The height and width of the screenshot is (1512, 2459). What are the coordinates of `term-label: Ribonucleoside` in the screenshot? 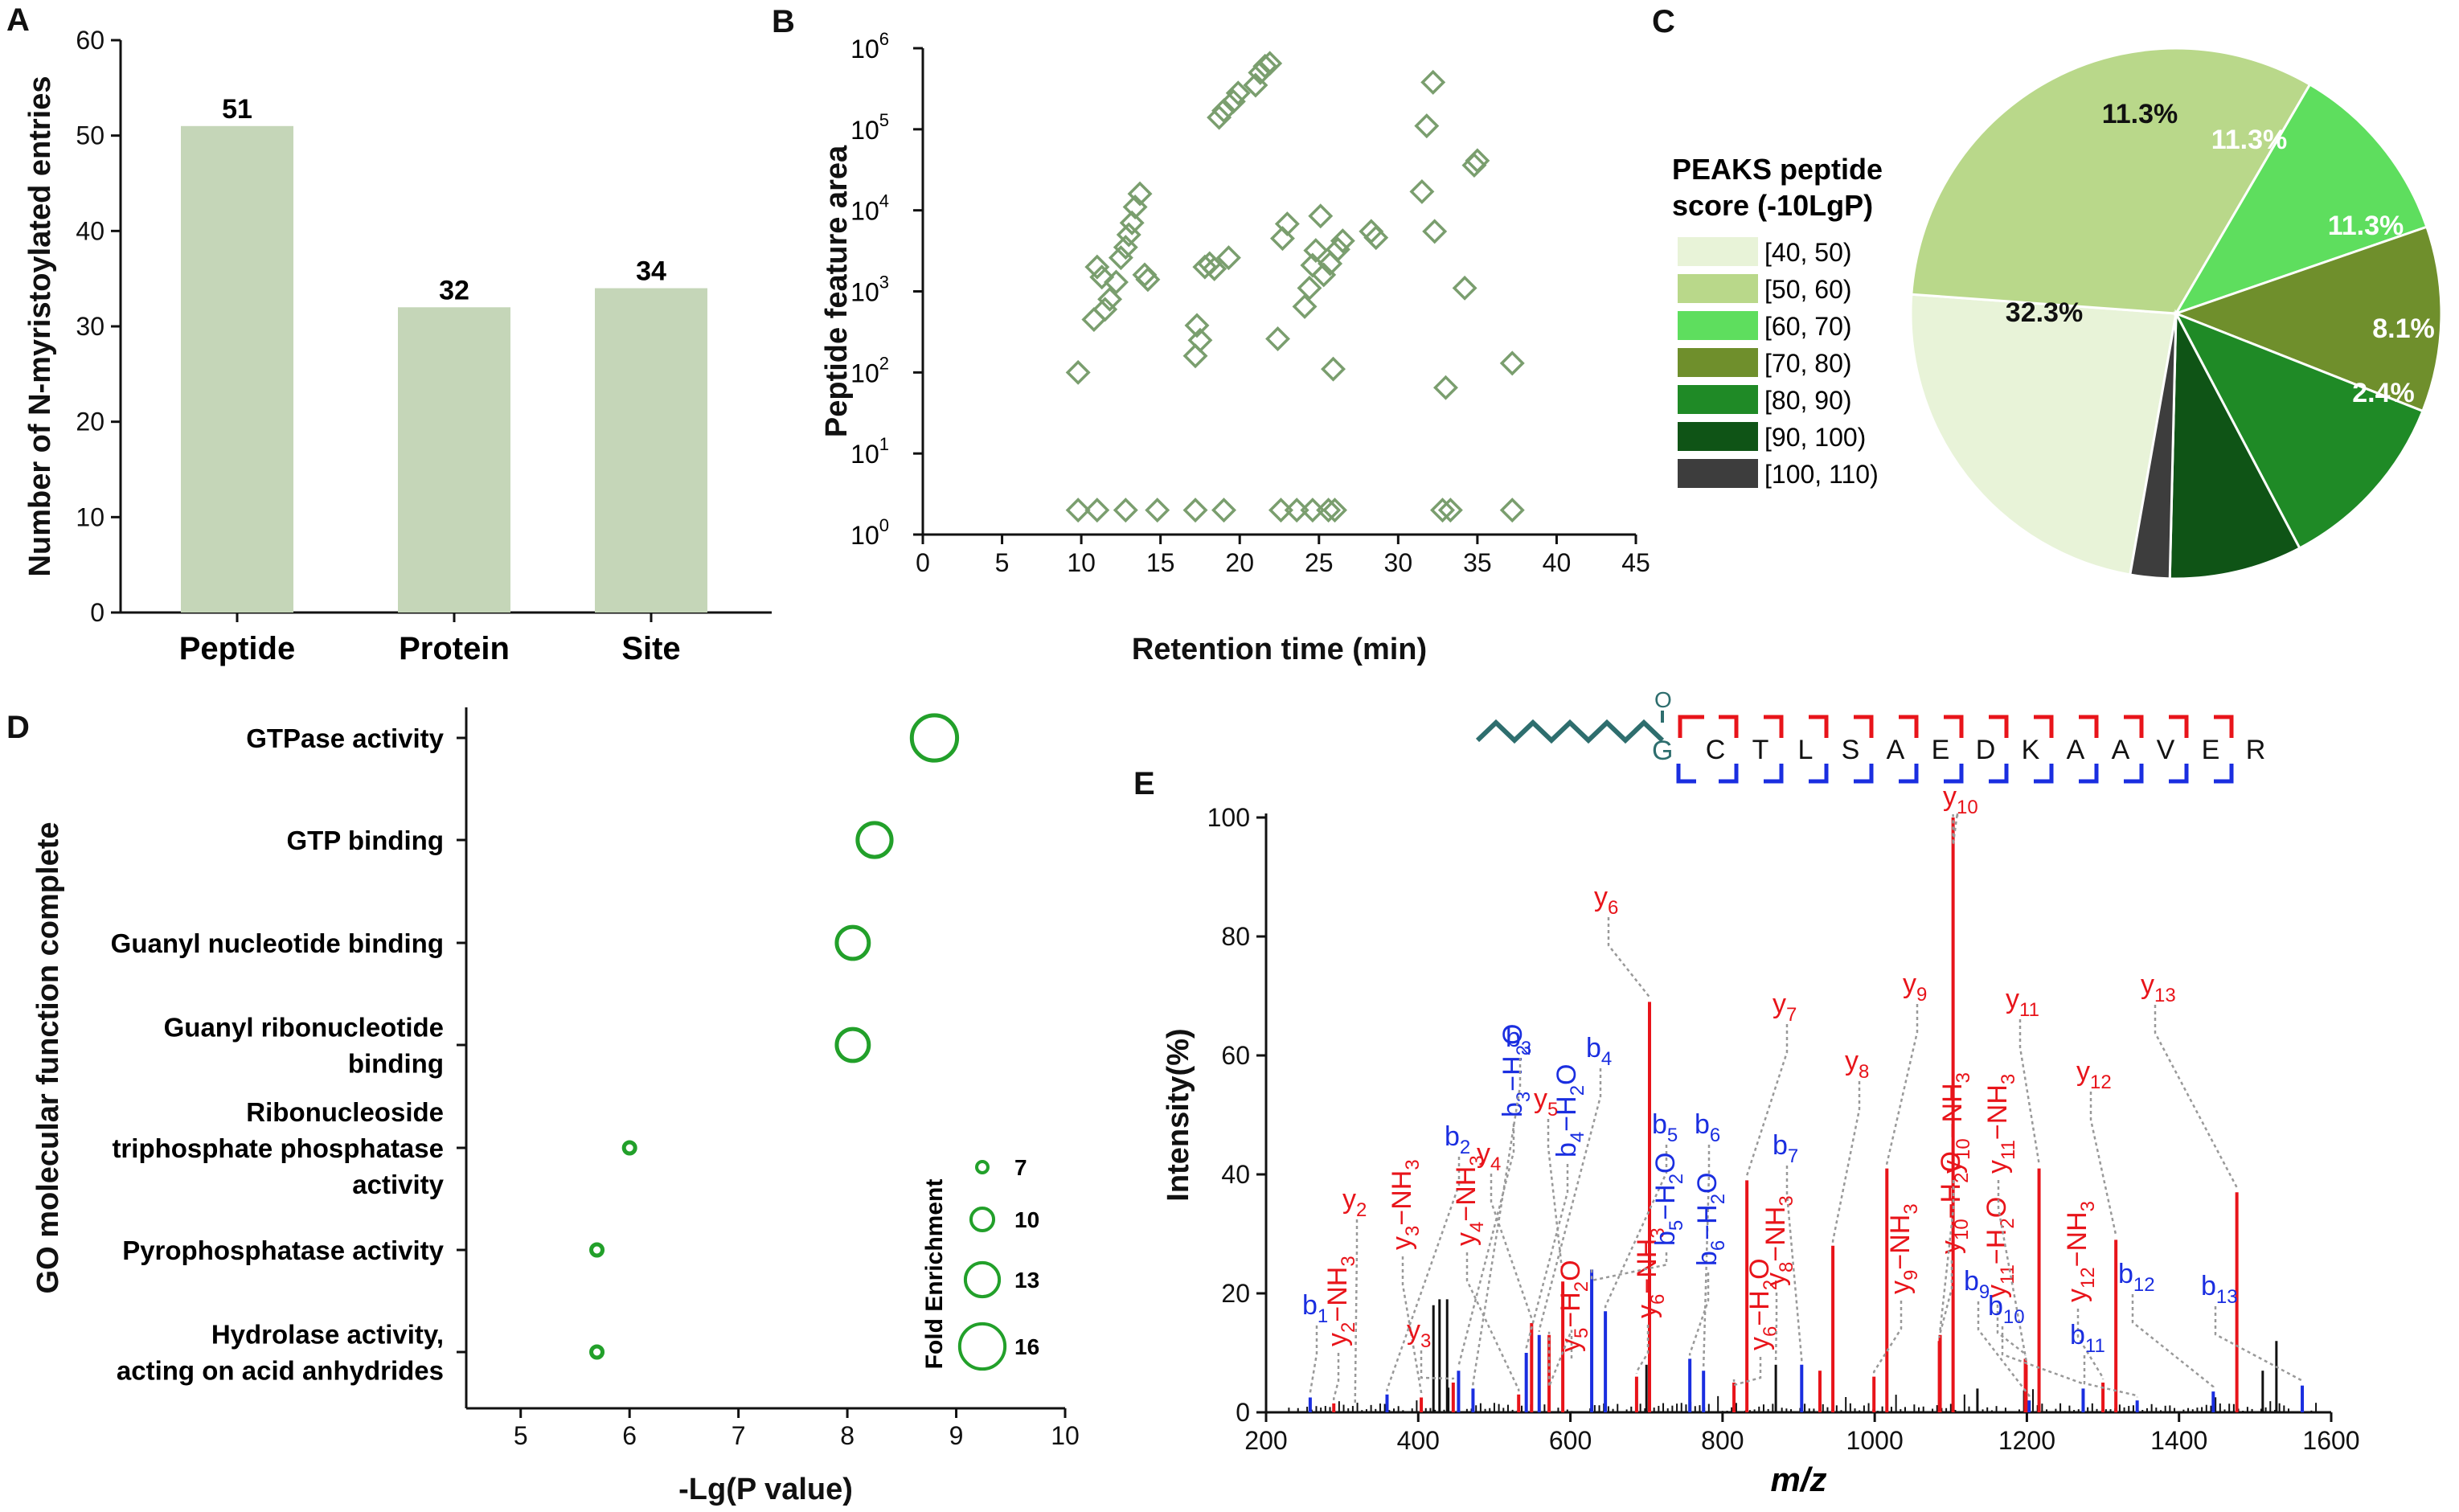 It's located at (345, 1112).